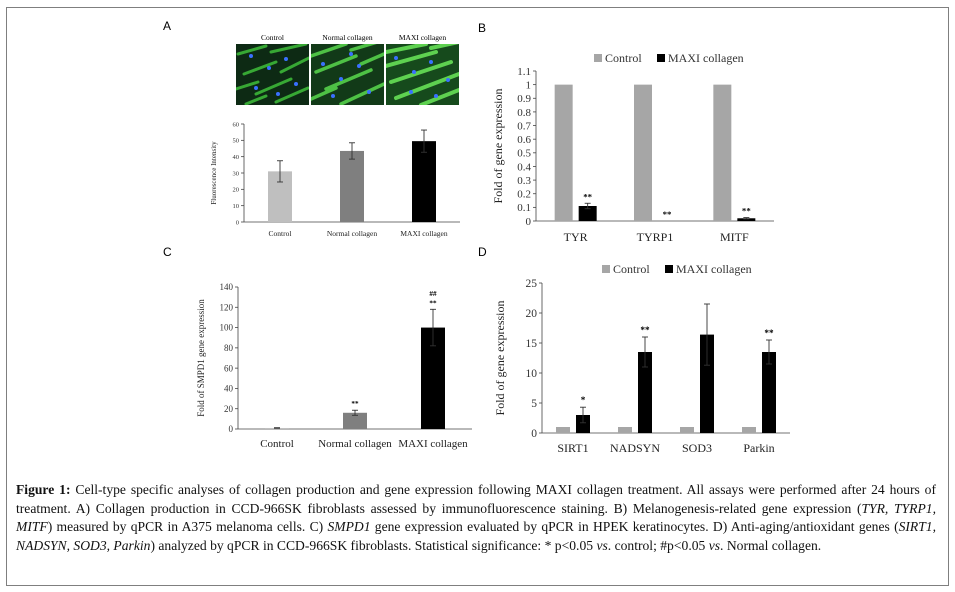 Image resolution: width=955 pixels, height=592 pixels. Describe the element at coordinates (236, 141) in the screenshot. I see `chart-a-y-tick-label: 50` at that location.